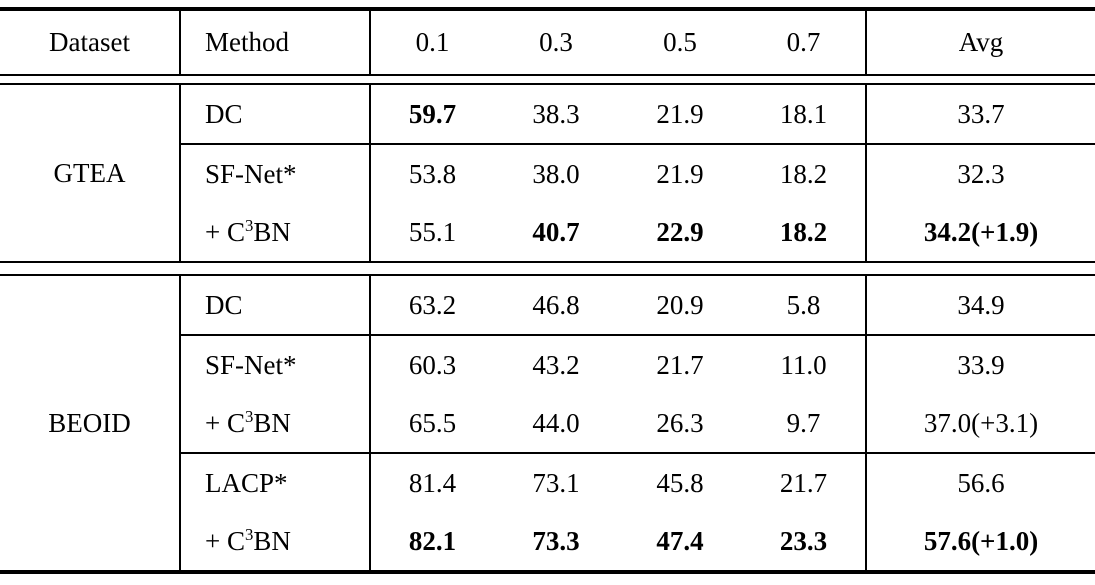 This screenshot has height=585, width=1095. I want to click on header-method: Method, so click(275, 42).